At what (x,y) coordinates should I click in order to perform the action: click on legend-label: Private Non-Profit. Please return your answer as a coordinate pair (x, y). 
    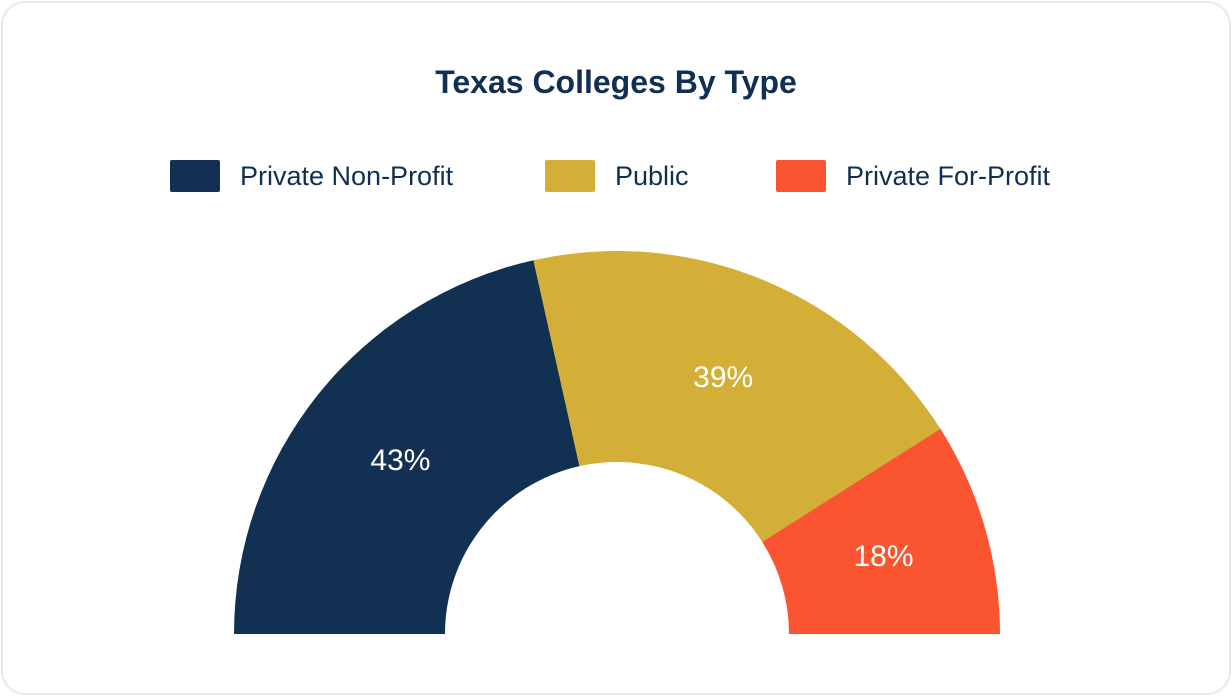
    Looking at the image, I should click on (347, 176).